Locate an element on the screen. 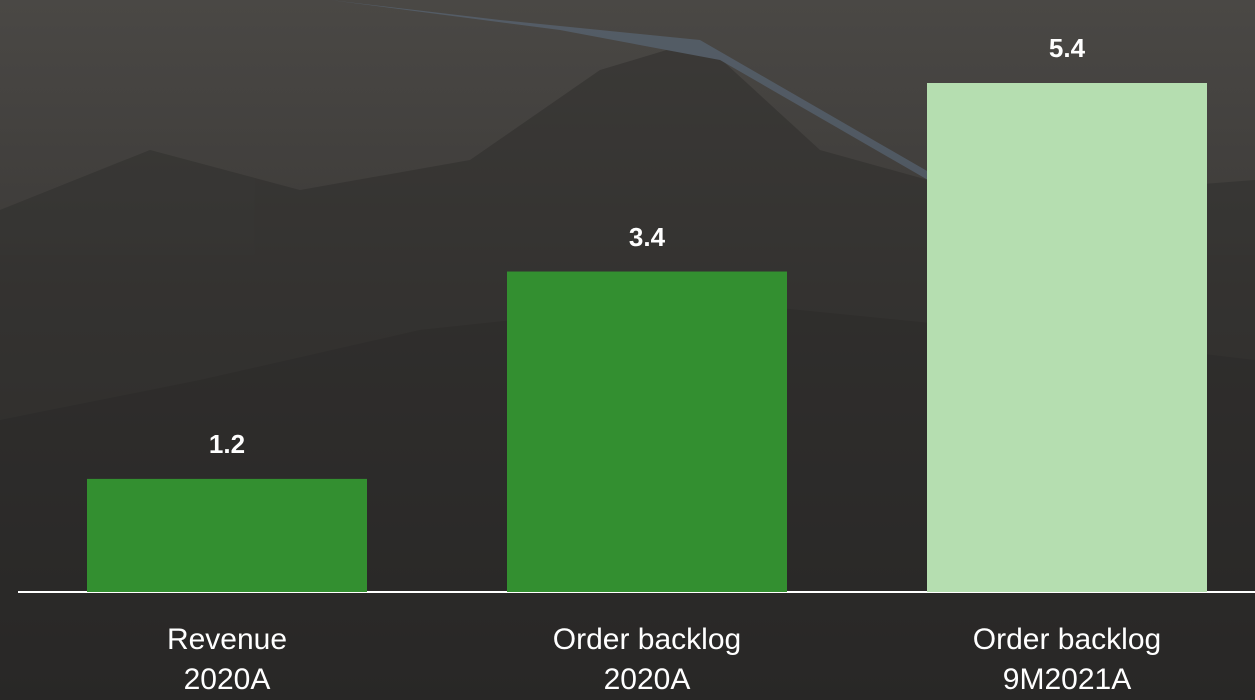 The height and width of the screenshot is (700, 1255). value-label: 1.2 is located at coordinates (227, 443).